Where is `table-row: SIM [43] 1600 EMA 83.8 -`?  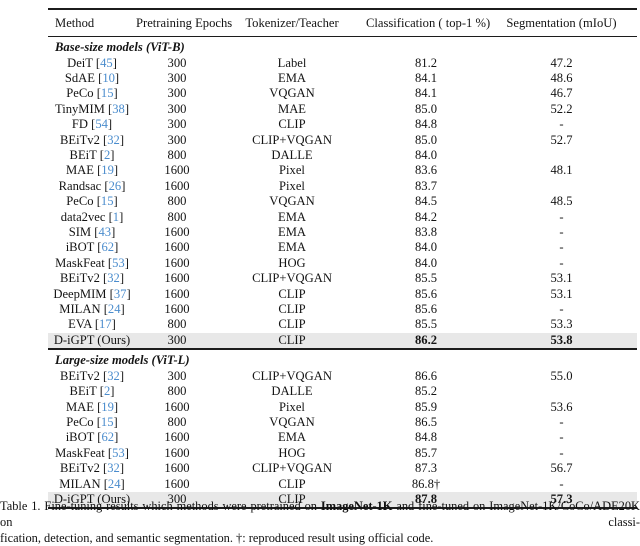
table-row: SIM [43] 1600 EMA 83.8 - is located at coordinates (342, 232).